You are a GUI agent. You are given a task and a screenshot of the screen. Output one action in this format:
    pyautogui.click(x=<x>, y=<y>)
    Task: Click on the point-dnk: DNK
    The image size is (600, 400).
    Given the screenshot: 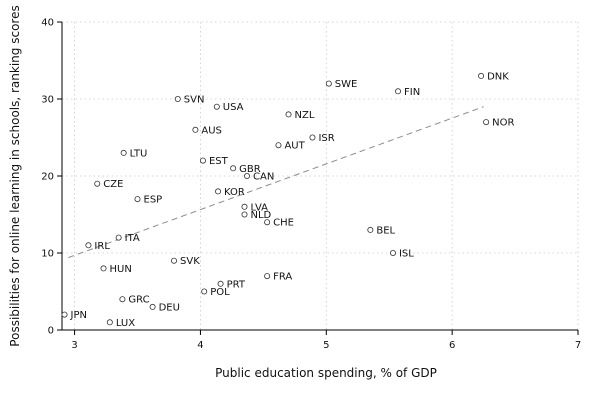 What is the action you would take?
    pyautogui.click(x=493, y=76)
    